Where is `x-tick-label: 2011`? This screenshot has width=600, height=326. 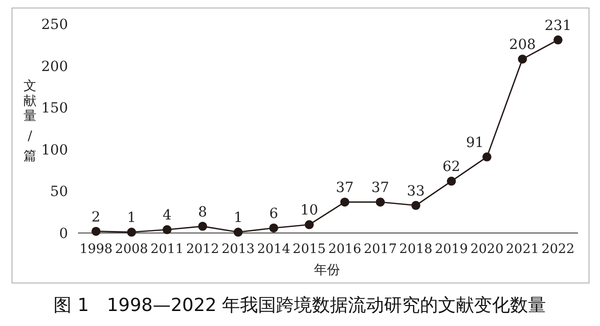 x-tick-label: 2011 is located at coordinates (167, 249).